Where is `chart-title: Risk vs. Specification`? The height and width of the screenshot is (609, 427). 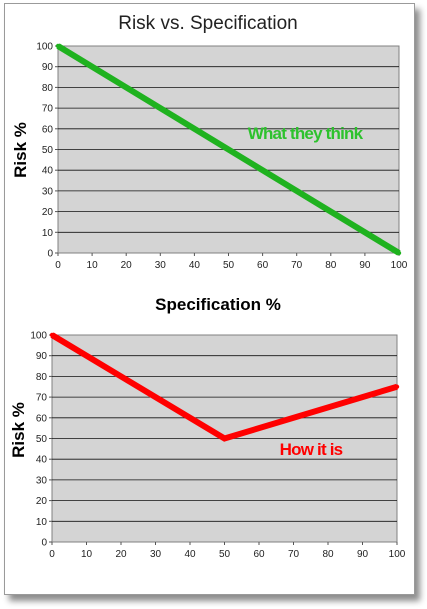
chart-title: Risk vs. Specification is located at coordinates (208, 23).